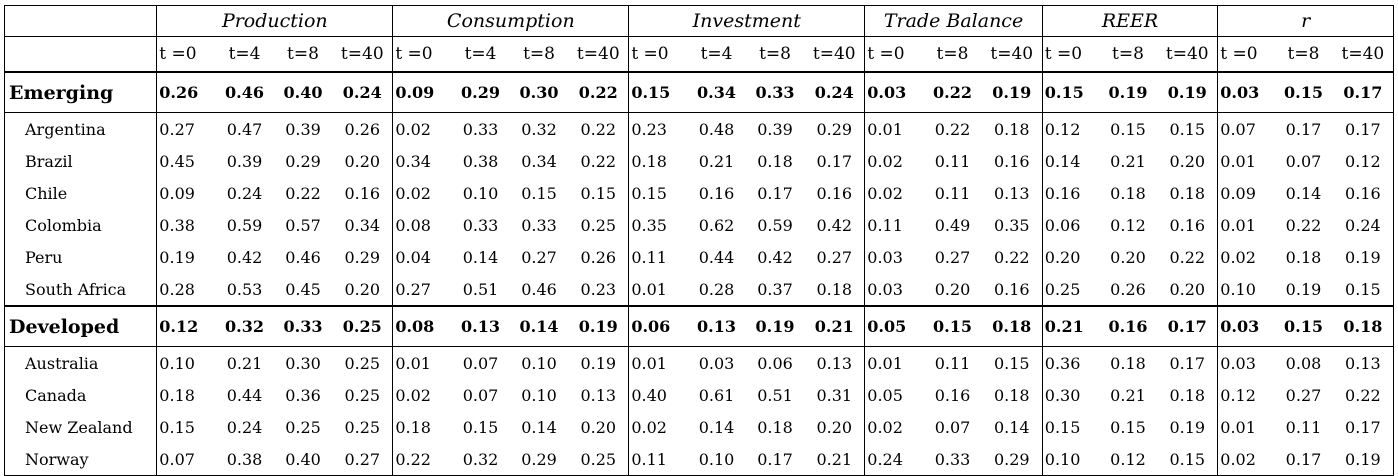 This screenshot has height=476, width=1398. Describe the element at coordinates (244, 92) in the screenshot. I see `value-cell: 0.46` at that location.